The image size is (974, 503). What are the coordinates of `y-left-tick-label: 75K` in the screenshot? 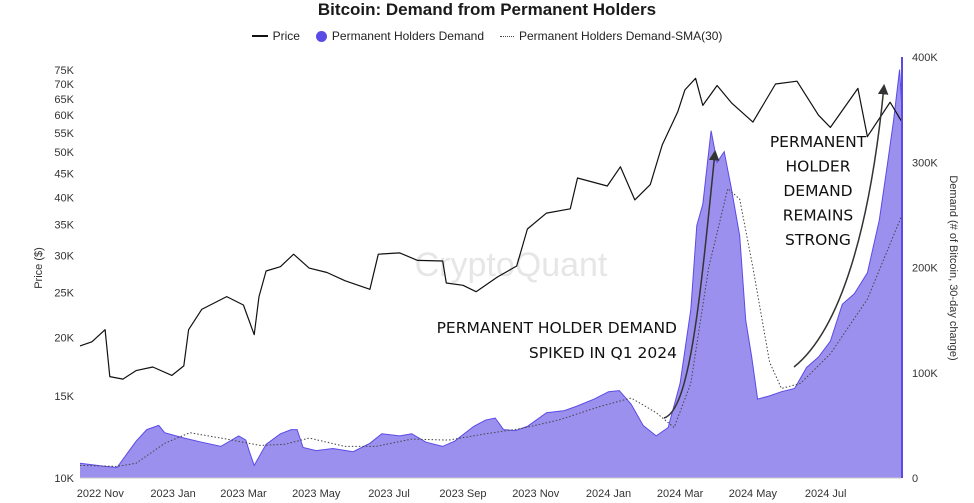 It's located at (64, 71).